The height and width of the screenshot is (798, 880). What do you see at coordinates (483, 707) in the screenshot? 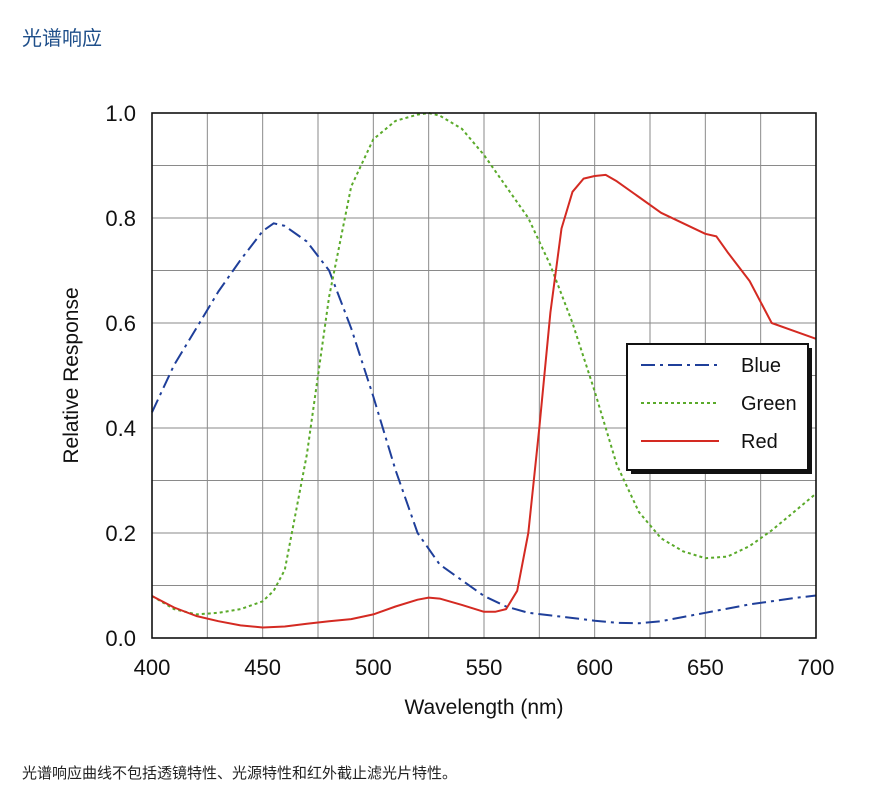
I see `x-axis-label: Wavelength (nm)` at bounding box center [483, 707].